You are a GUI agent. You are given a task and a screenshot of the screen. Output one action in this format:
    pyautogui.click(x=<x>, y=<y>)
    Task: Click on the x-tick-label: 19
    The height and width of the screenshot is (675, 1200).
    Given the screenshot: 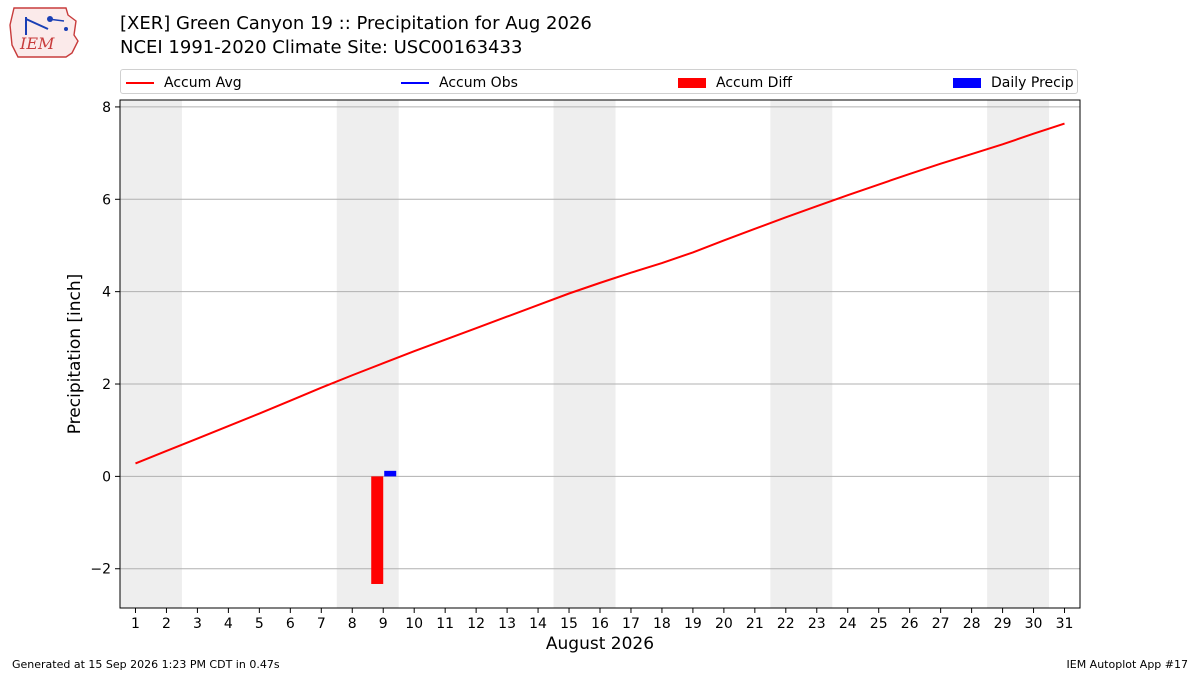 What is the action you would take?
    pyautogui.click(x=693, y=624)
    